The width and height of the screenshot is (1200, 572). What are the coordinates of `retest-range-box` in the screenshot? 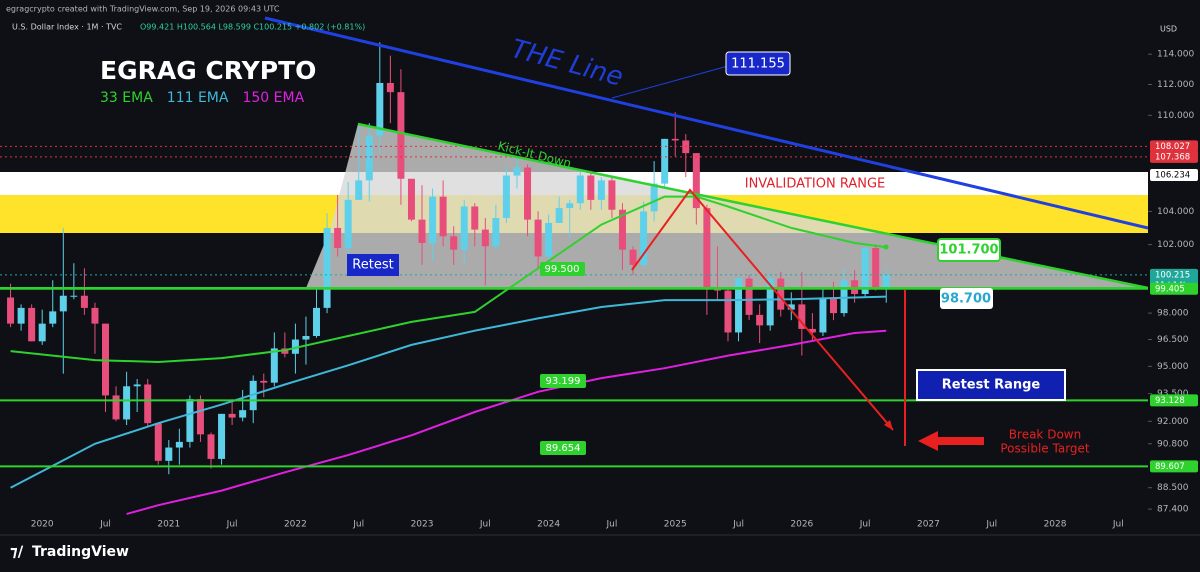 It's located at (991, 385).